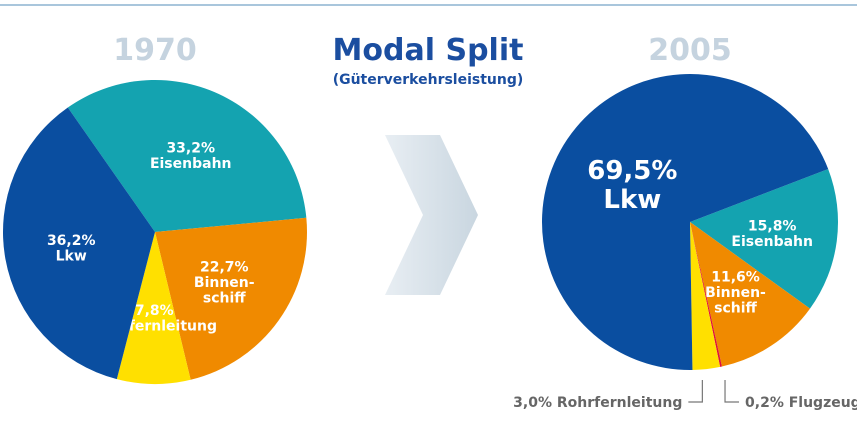 Image resolution: width=857 pixels, height=427 pixels. Describe the element at coordinates (735, 277) in the screenshot. I see `value-label: 11,6%` at that location.